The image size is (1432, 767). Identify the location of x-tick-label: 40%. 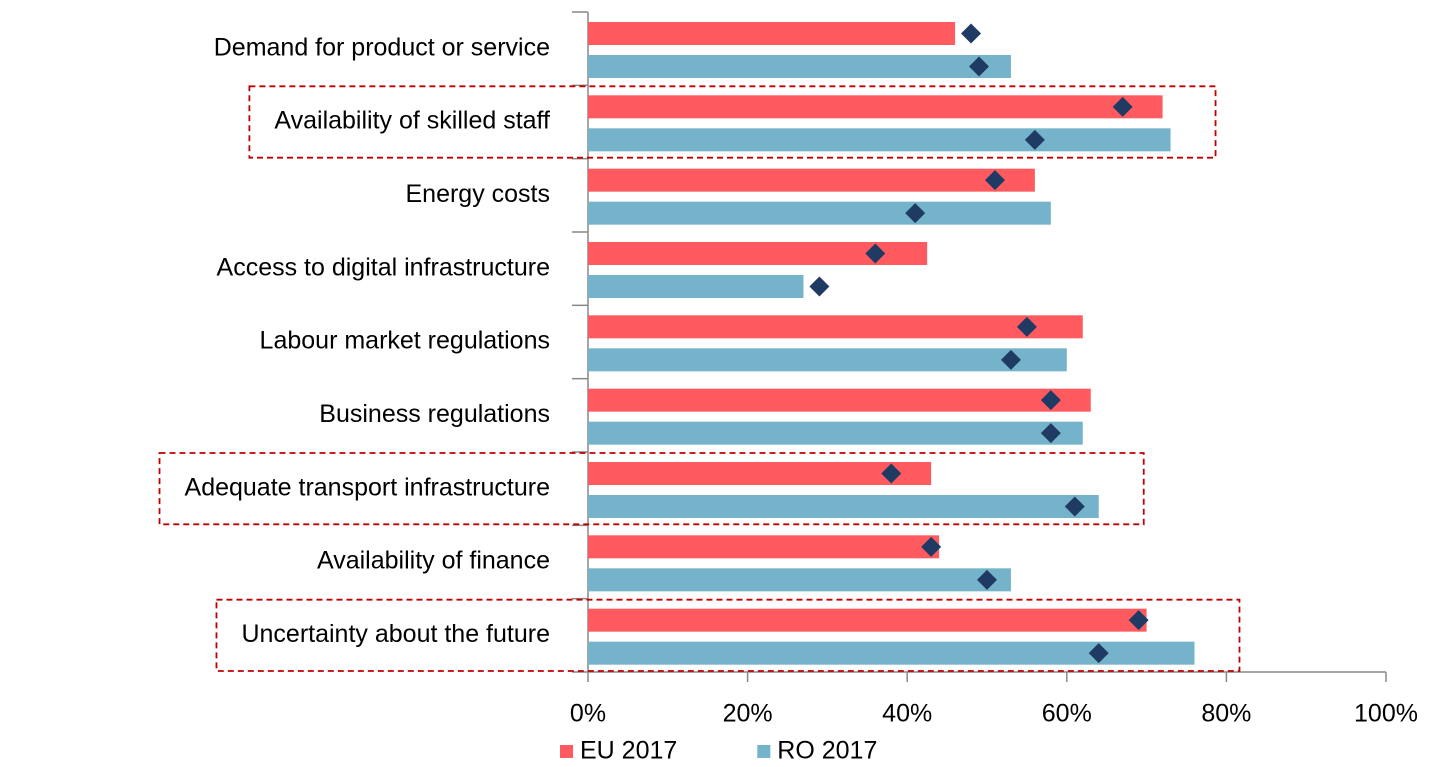
(907, 714).